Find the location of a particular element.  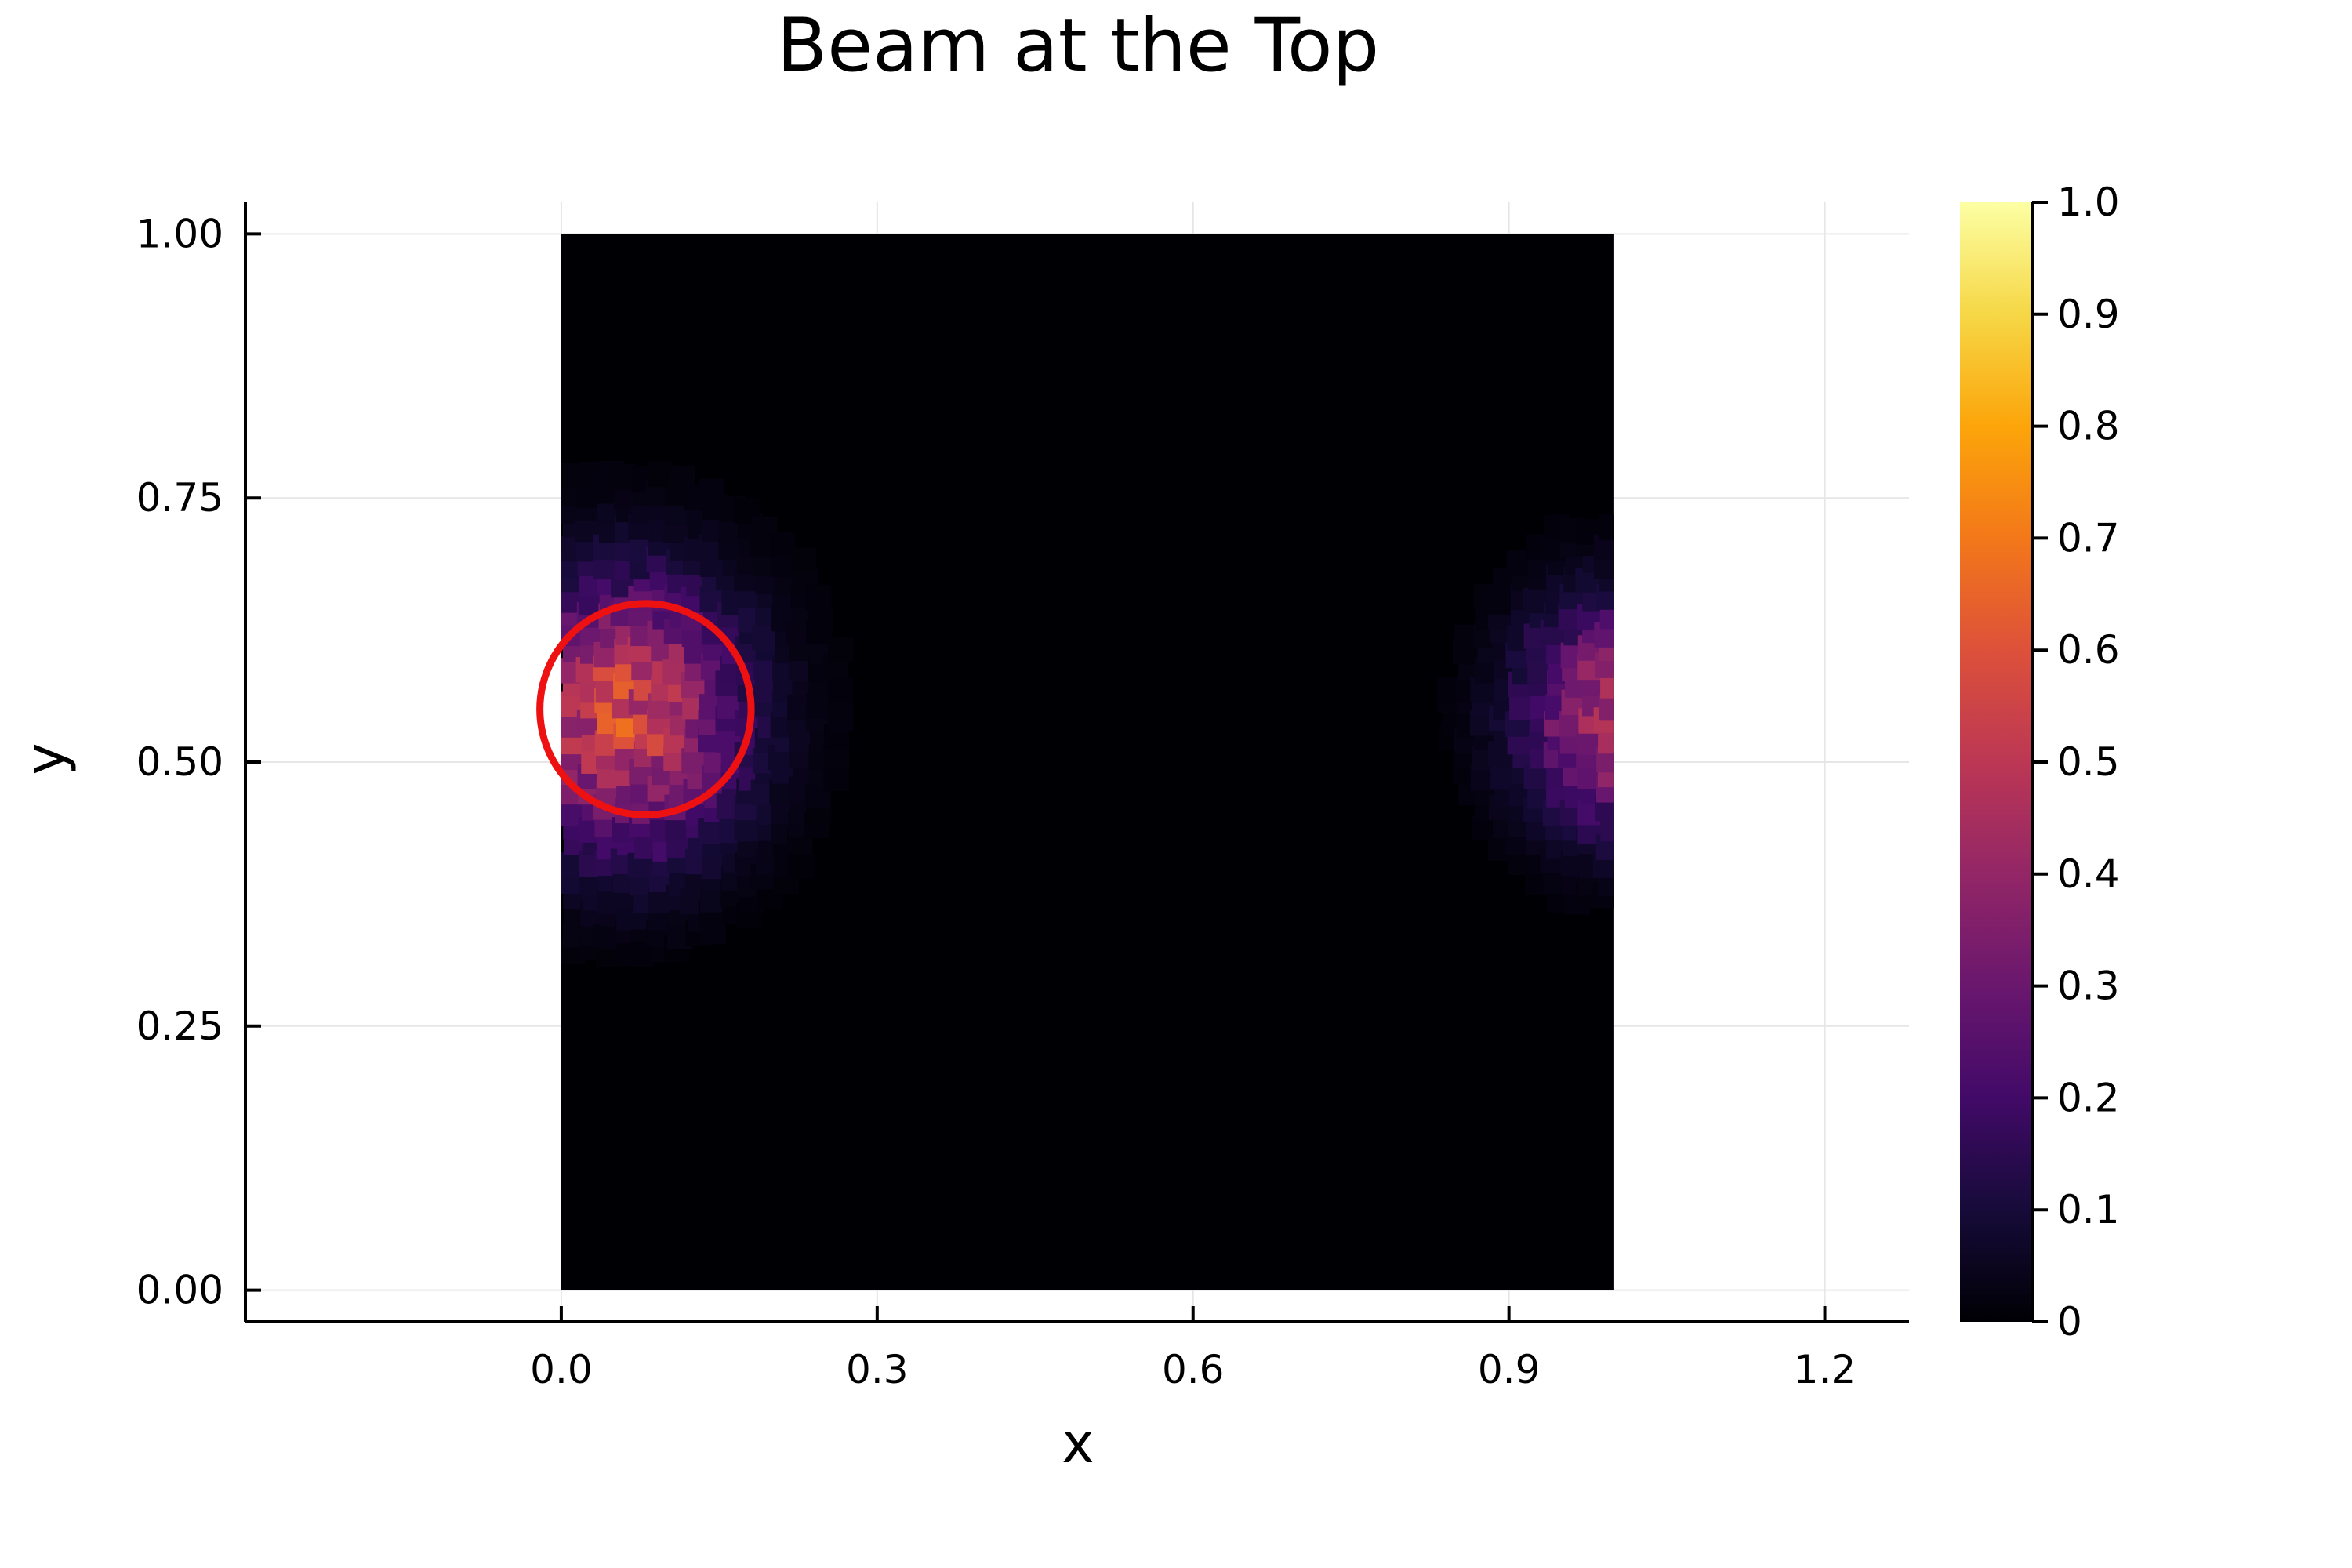

x-ticks: 0.0 0.3 0.6 0.9 1.2 is located at coordinates (1193, 1349).